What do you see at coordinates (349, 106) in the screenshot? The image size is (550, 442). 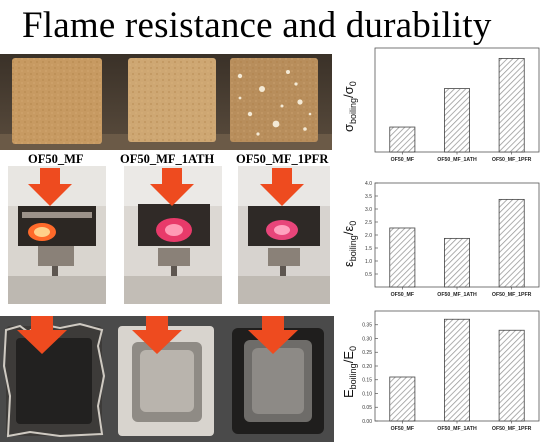 I see `y-axis-label: σboiling/σ0` at bounding box center [349, 106].